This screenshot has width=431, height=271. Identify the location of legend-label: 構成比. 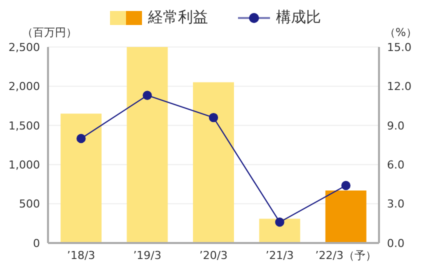
(298, 17).